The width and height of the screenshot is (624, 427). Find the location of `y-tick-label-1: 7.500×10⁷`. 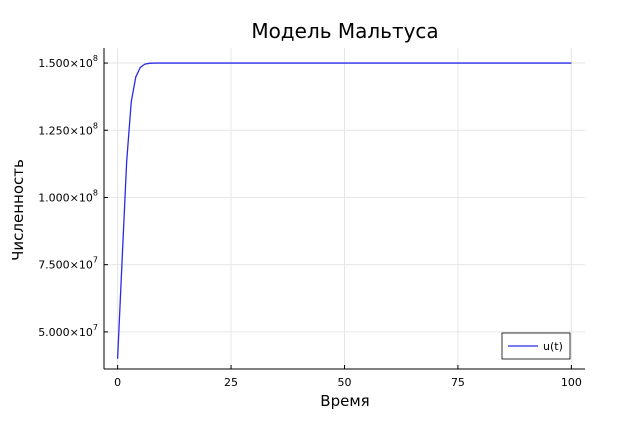

y-tick-label-1: 7.500×10⁷ is located at coordinates (68, 264).